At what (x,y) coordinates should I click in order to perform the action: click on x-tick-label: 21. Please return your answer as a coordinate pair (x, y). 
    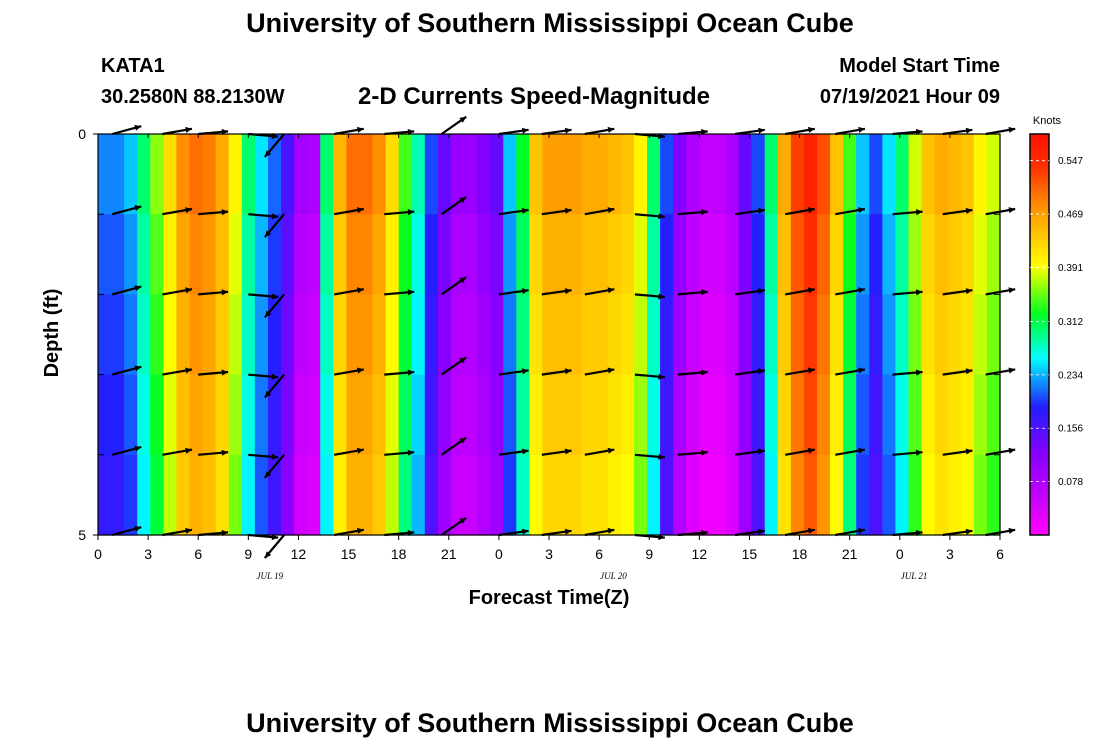
    Looking at the image, I should click on (850, 554).